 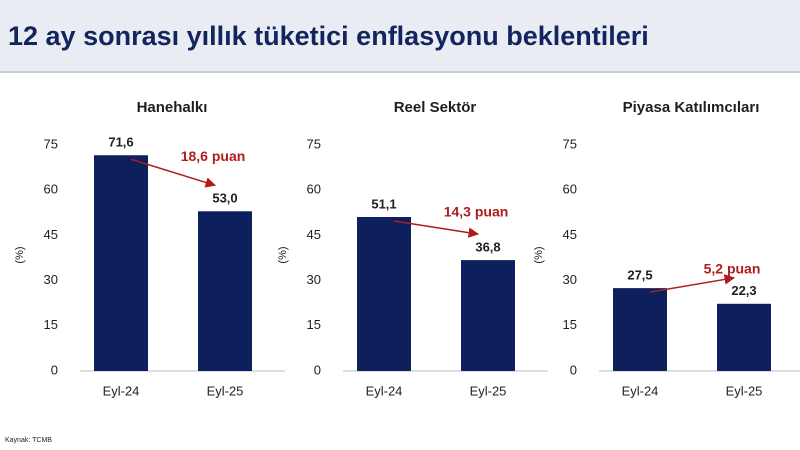 I want to click on value-label: 27,5, so click(x=639, y=275).